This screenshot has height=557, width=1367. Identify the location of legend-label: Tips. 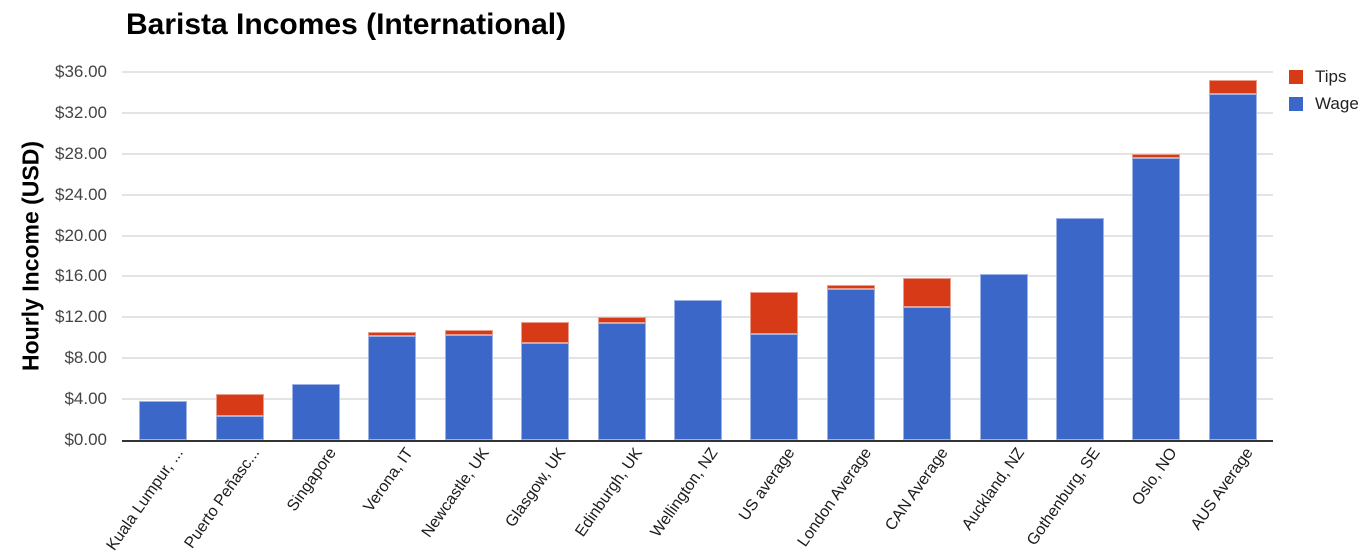
(1331, 76).